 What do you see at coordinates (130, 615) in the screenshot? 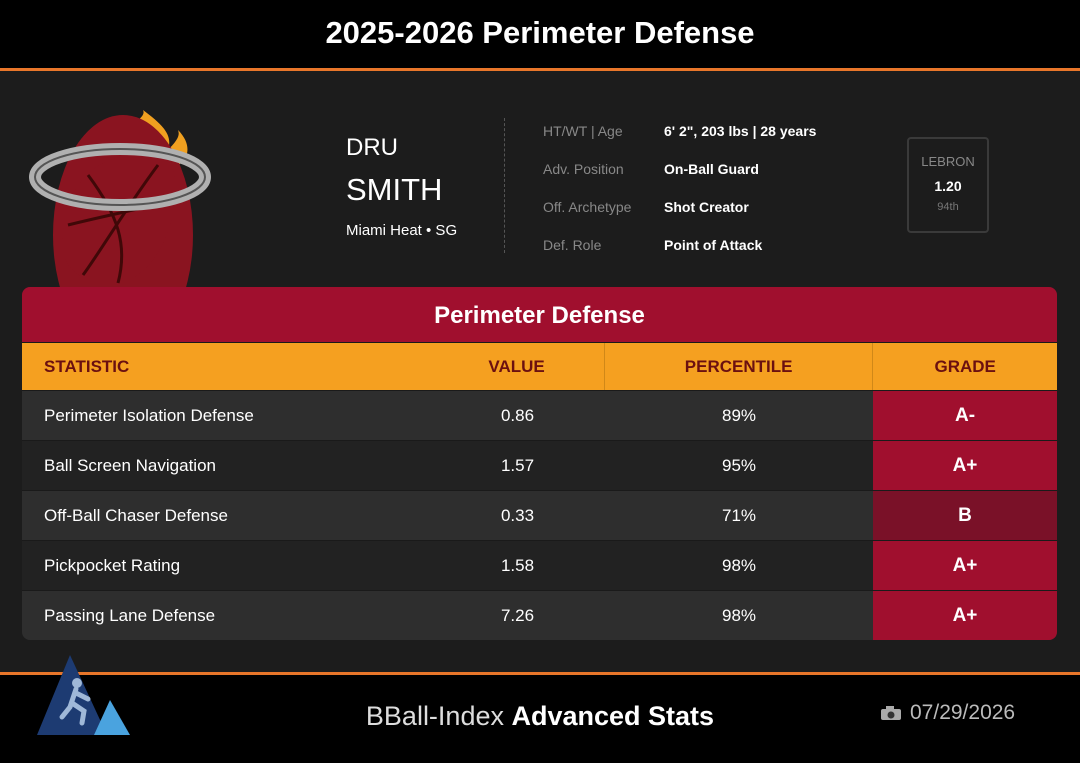
I see `table-cell: Passing Lane Defense` at bounding box center [130, 615].